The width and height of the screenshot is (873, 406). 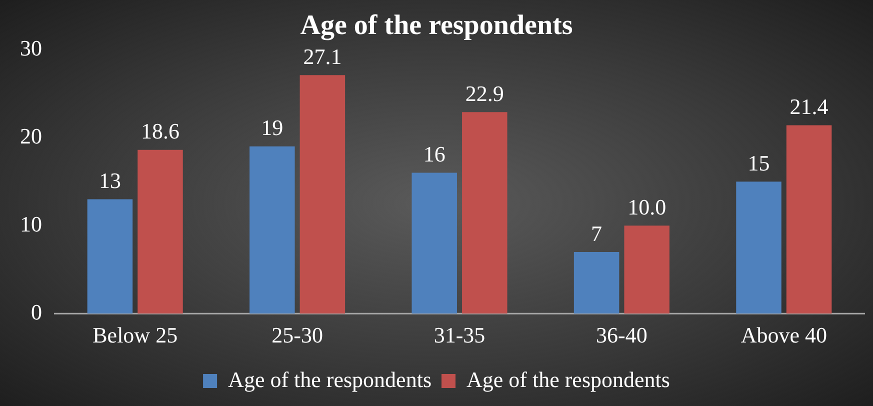 What do you see at coordinates (783, 335) in the screenshot?
I see `x-tick-label: Above 40` at bounding box center [783, 335].